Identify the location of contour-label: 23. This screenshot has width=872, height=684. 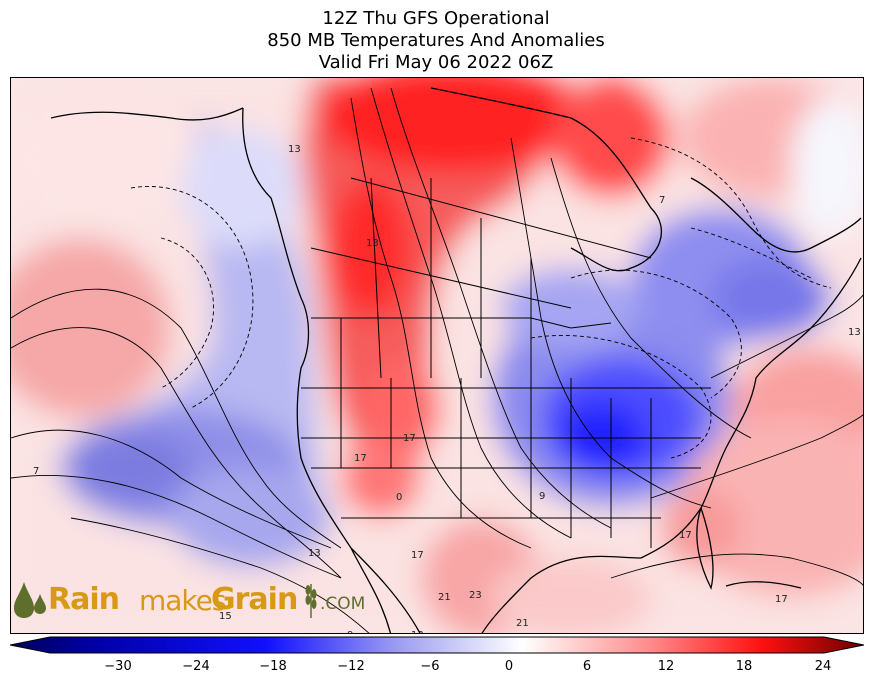
(475, 595).